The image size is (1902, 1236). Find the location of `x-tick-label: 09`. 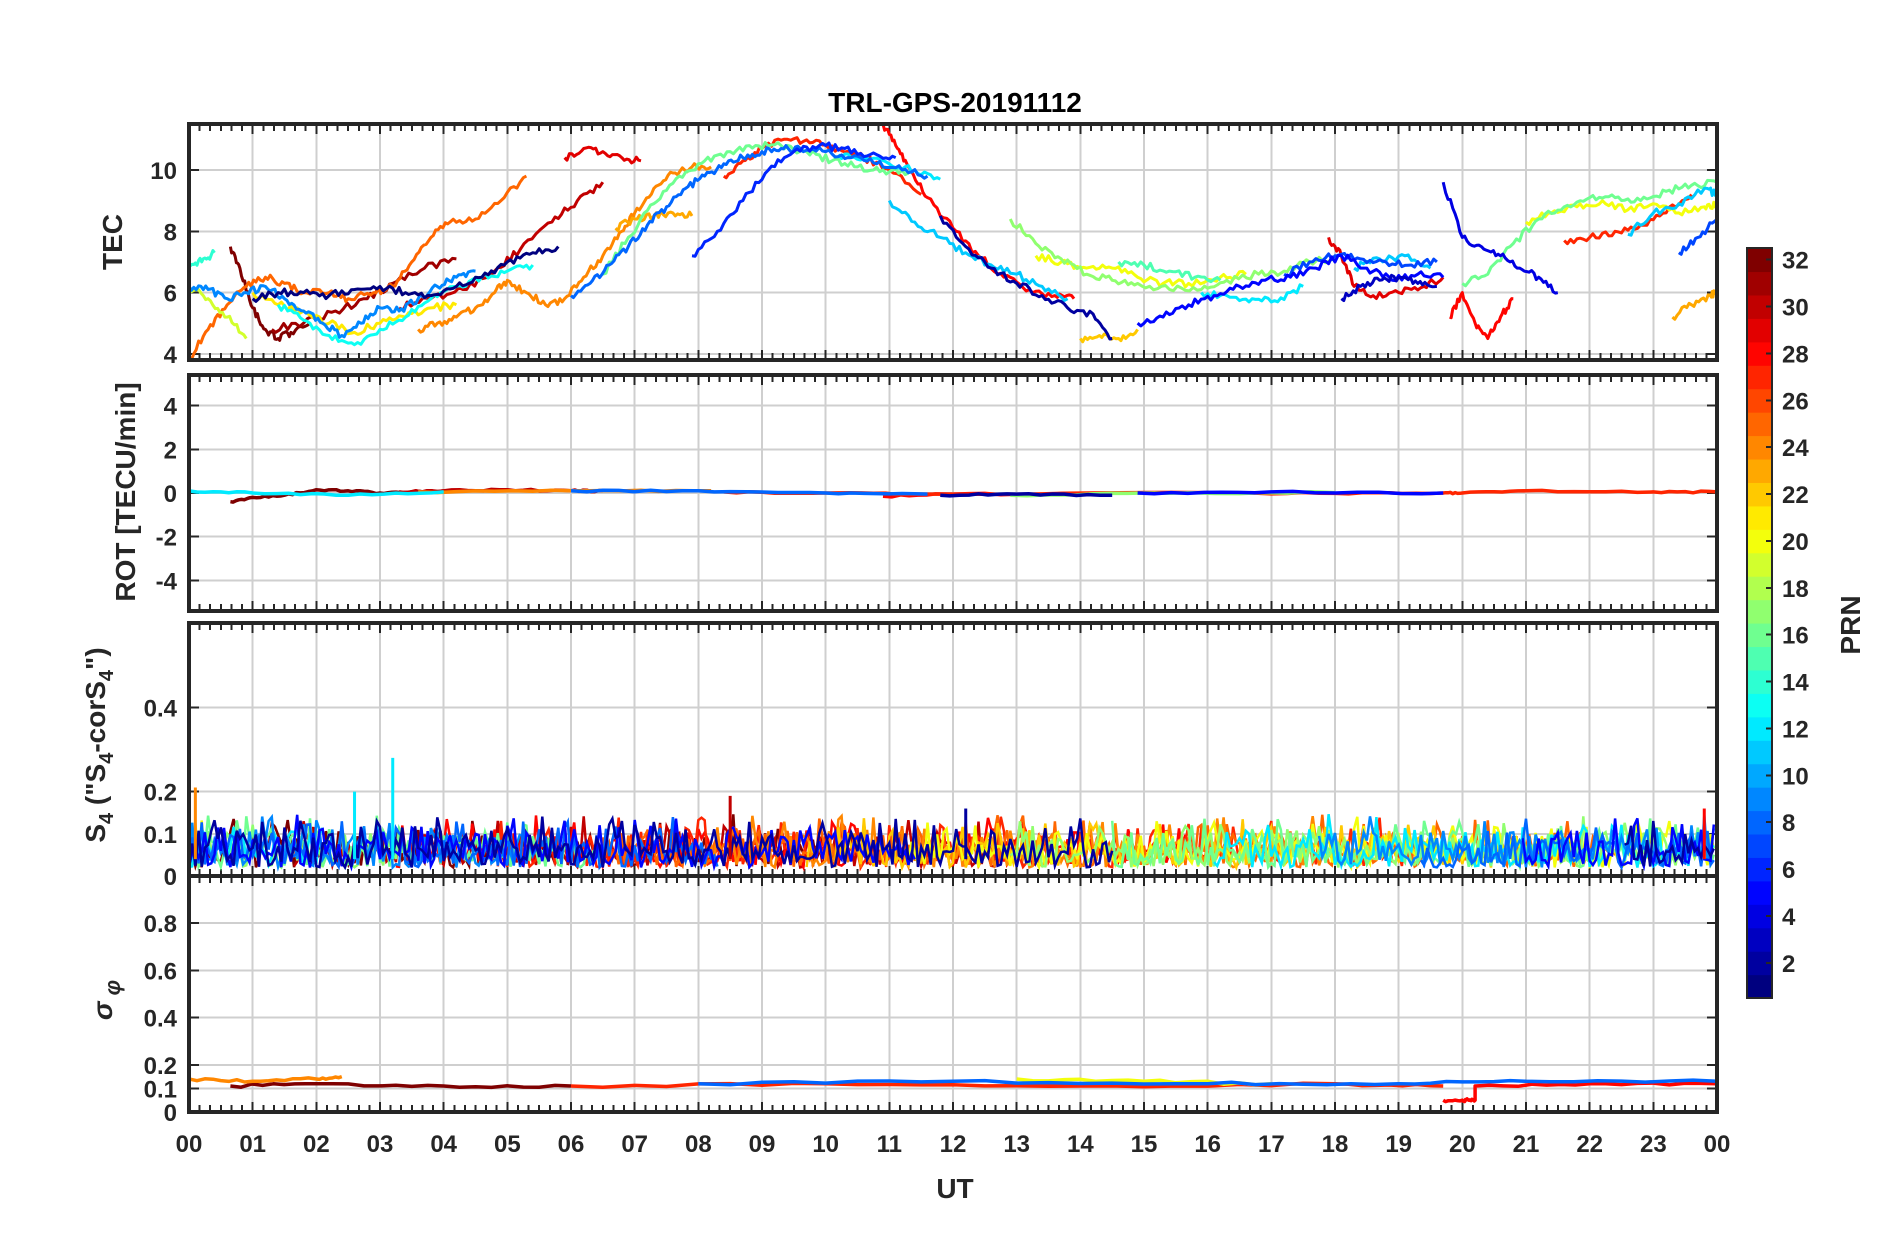

x-tick-label: 09 is located at coordinates (762, 1144).